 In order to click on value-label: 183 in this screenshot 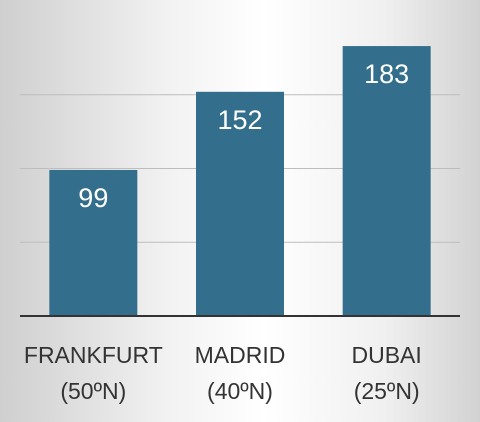, I will do `click(386, 74)`.